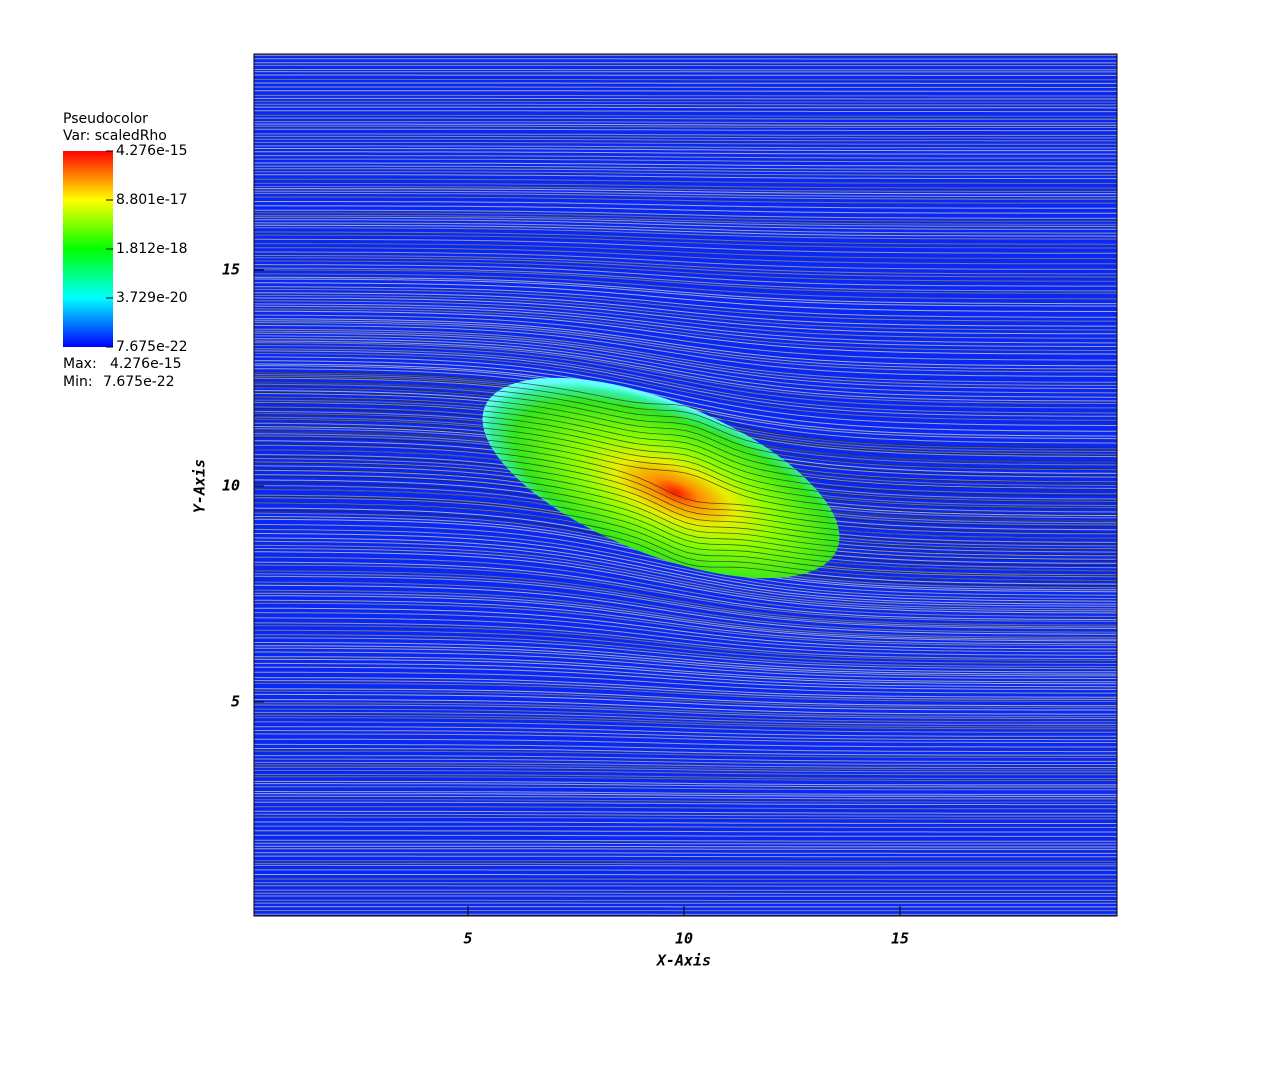  What do you see at coordinates (152, 151) in the screenshot?
I see `colorbar-tick-label: 4.276e-15` at bounding box center [152, 151].